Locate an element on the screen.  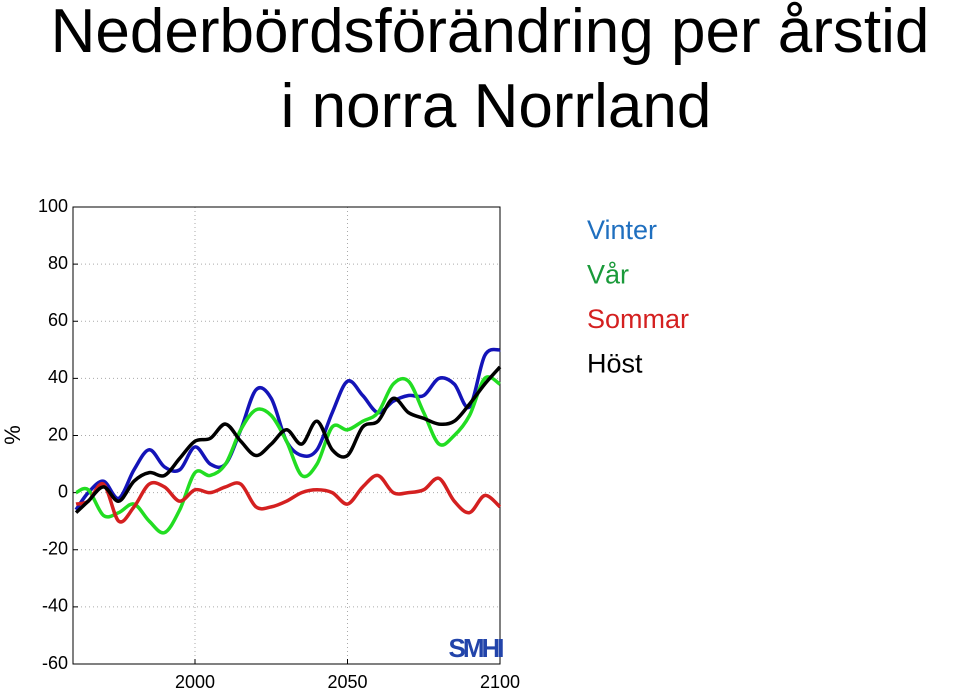
y-tick-label: 40 is located at coordinates (58, 377).